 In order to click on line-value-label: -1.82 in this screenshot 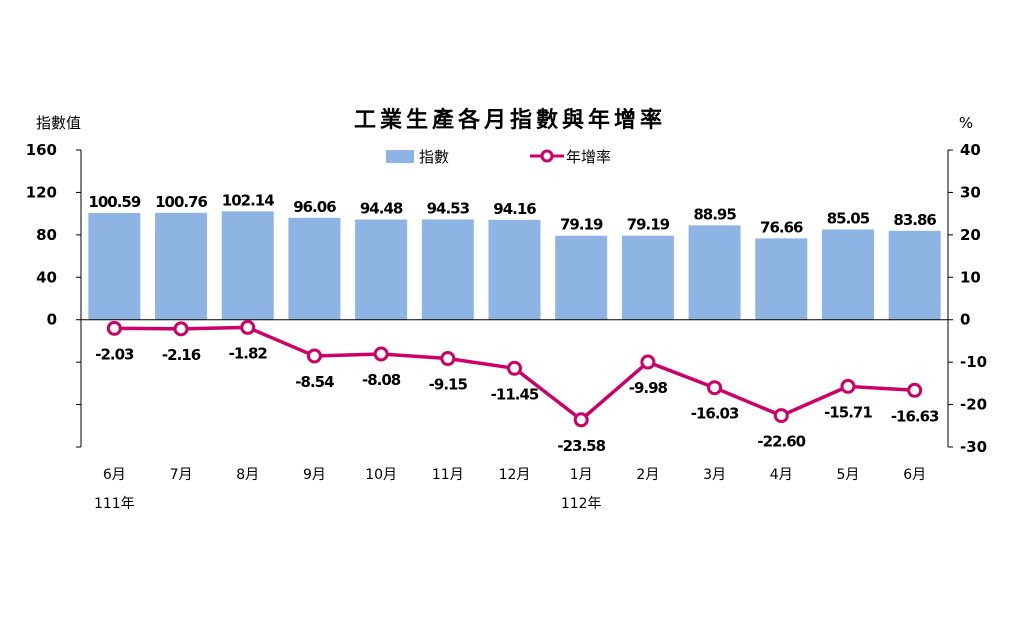, I will do `click(248, 353)`.